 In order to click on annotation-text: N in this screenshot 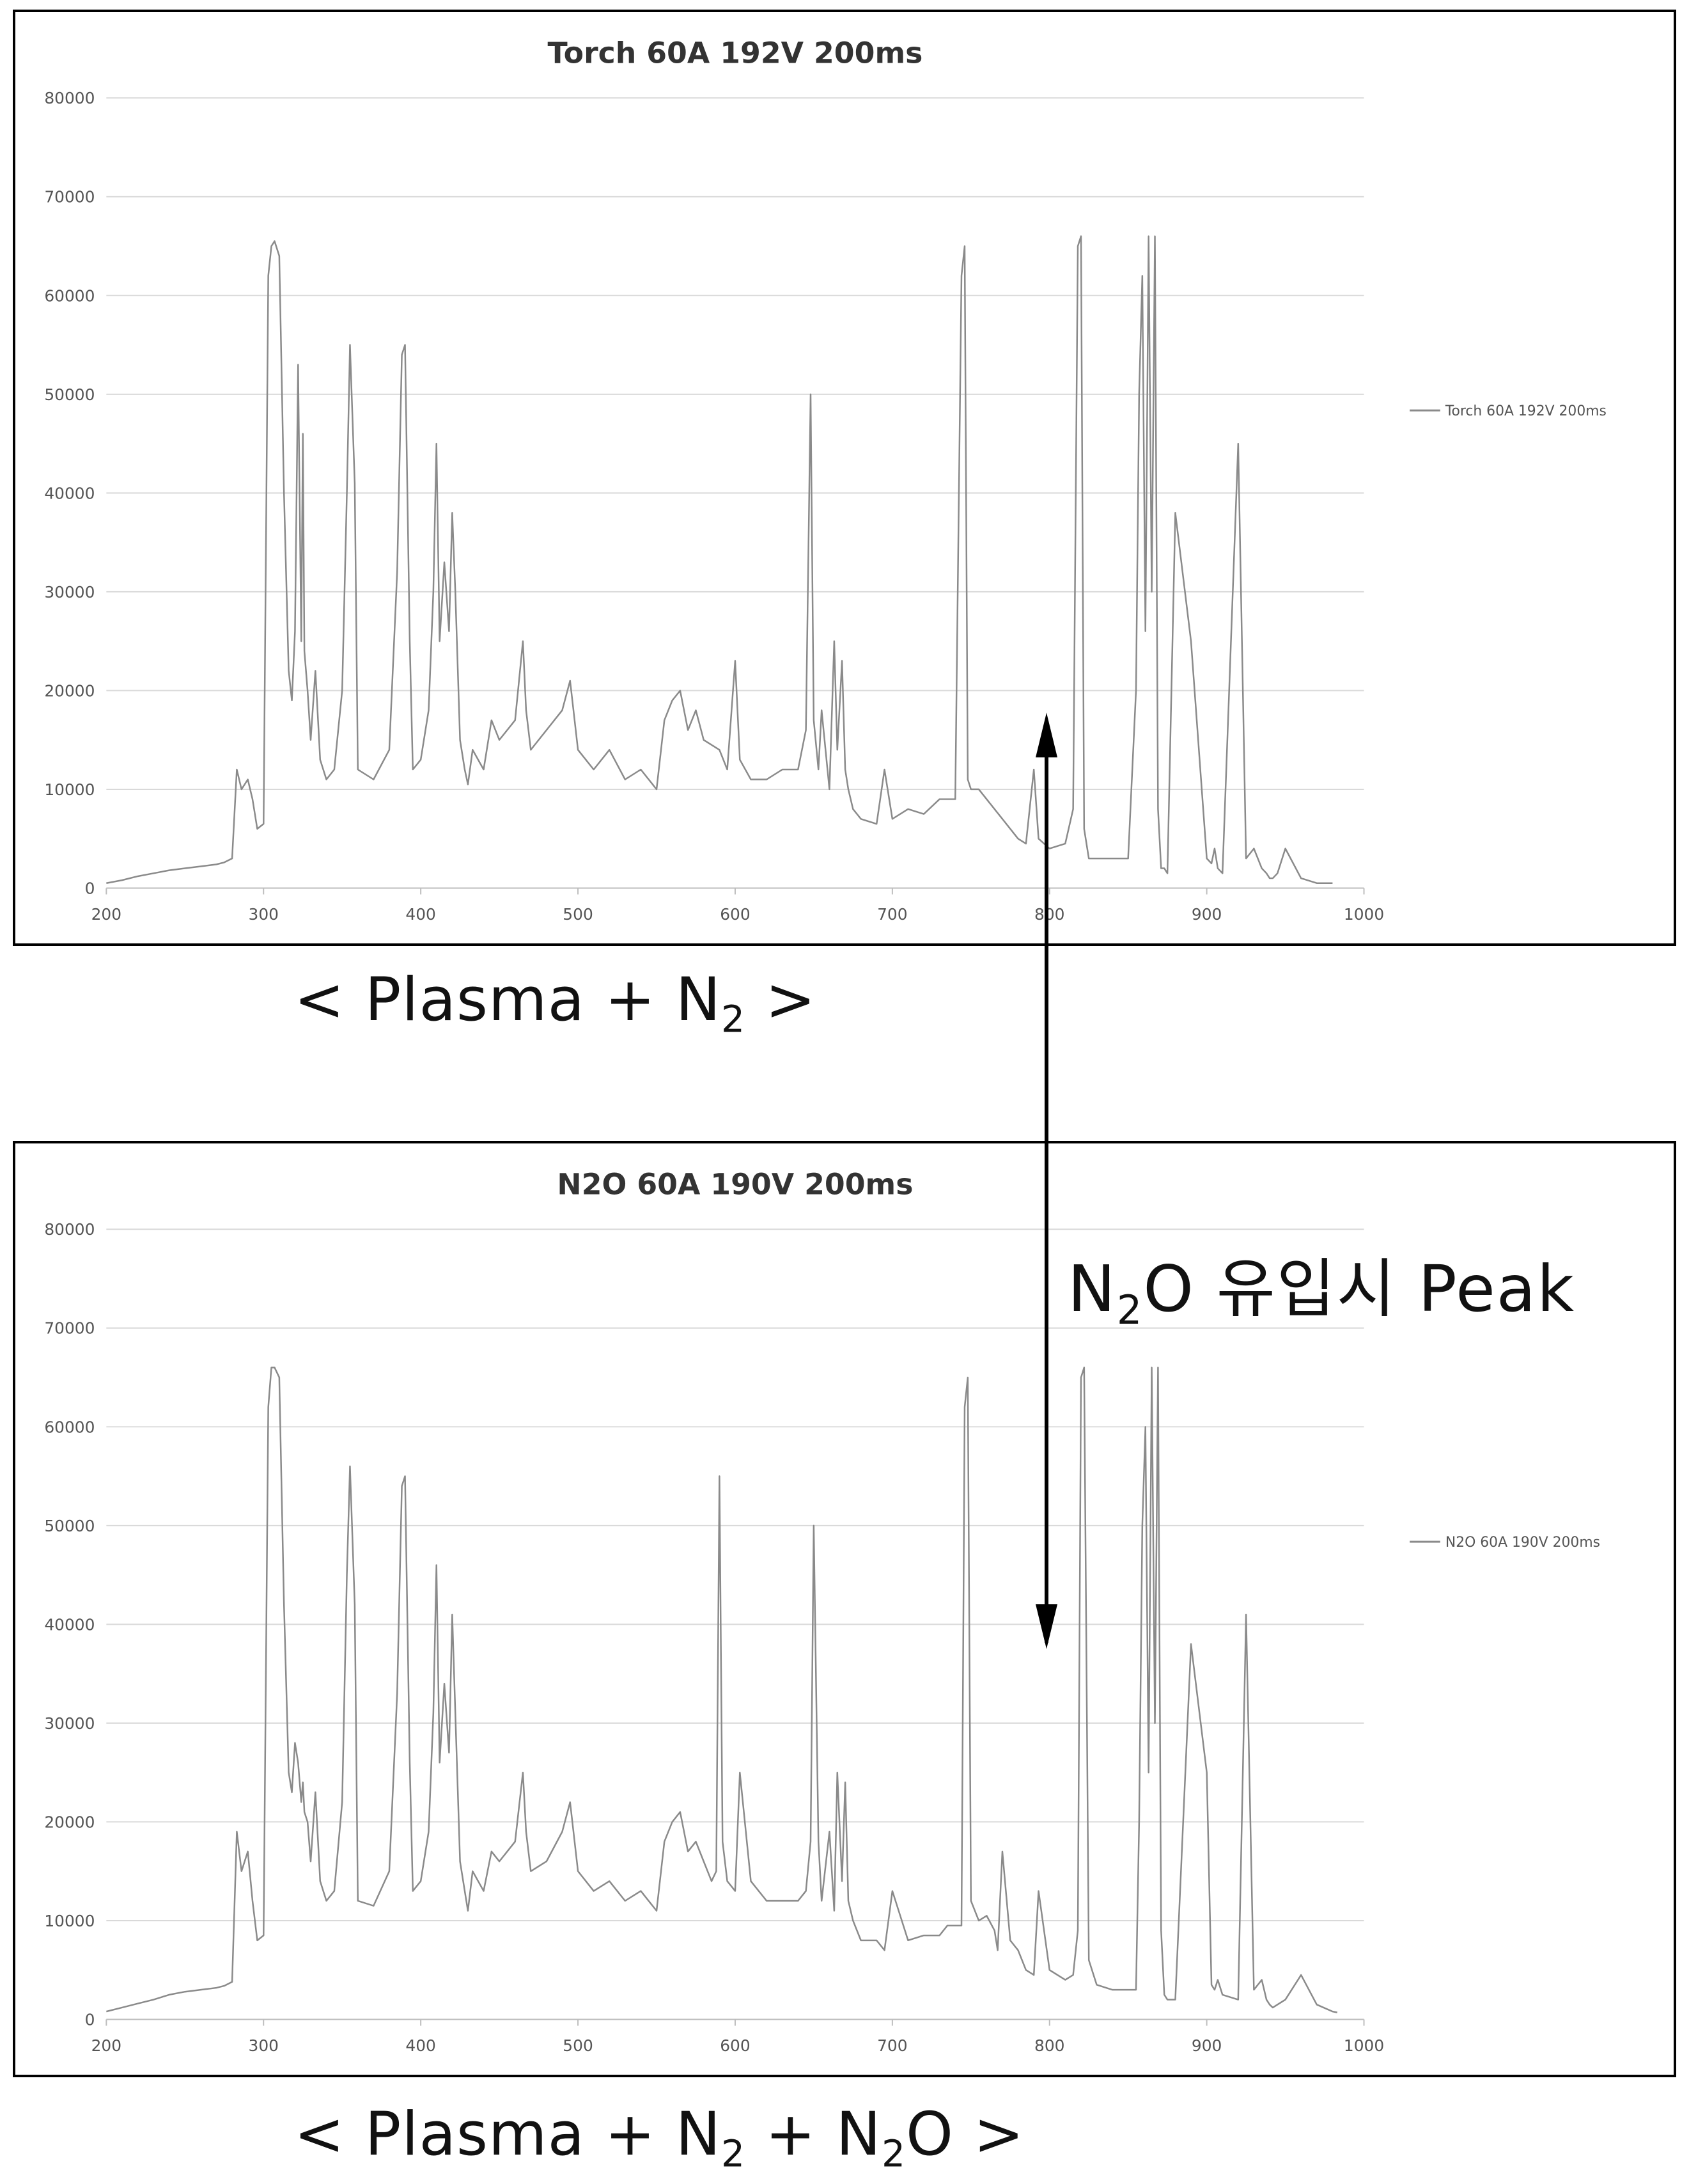, I will do `click(1092, 1288)`.